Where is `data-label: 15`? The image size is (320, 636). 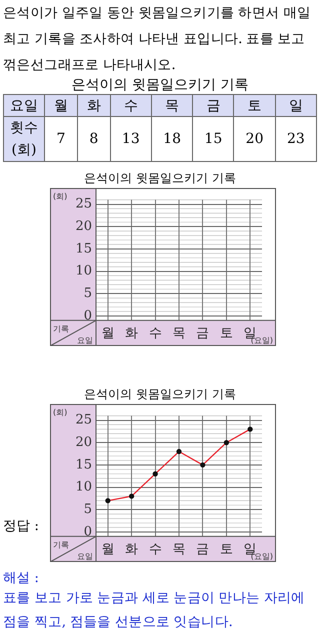 data-label: 15 is located at coordinates (213, 139).